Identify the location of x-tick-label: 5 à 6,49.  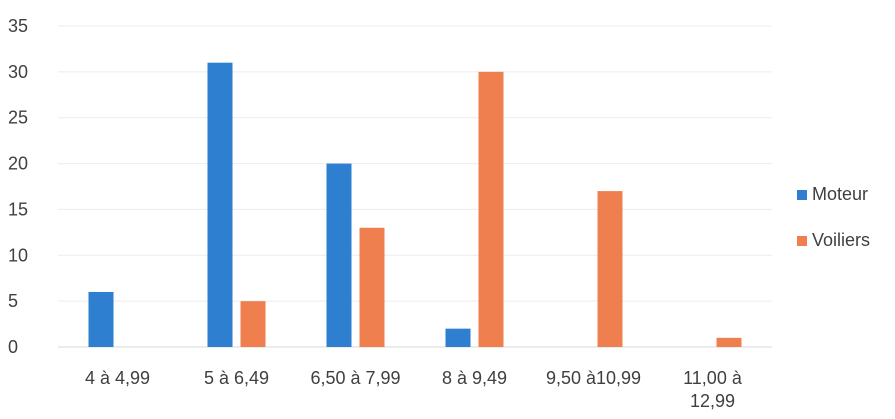
(236, 378).